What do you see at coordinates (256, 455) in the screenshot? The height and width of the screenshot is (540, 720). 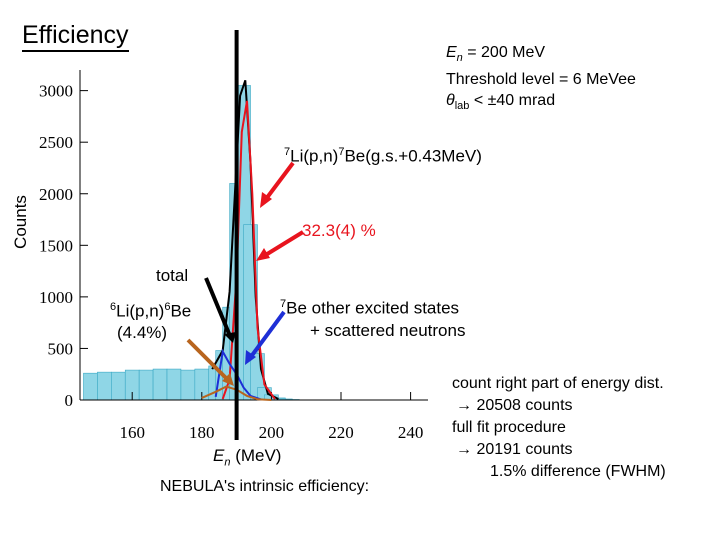 I see `xlabel-rest: (MeV)` at bounding box center [256, 455].